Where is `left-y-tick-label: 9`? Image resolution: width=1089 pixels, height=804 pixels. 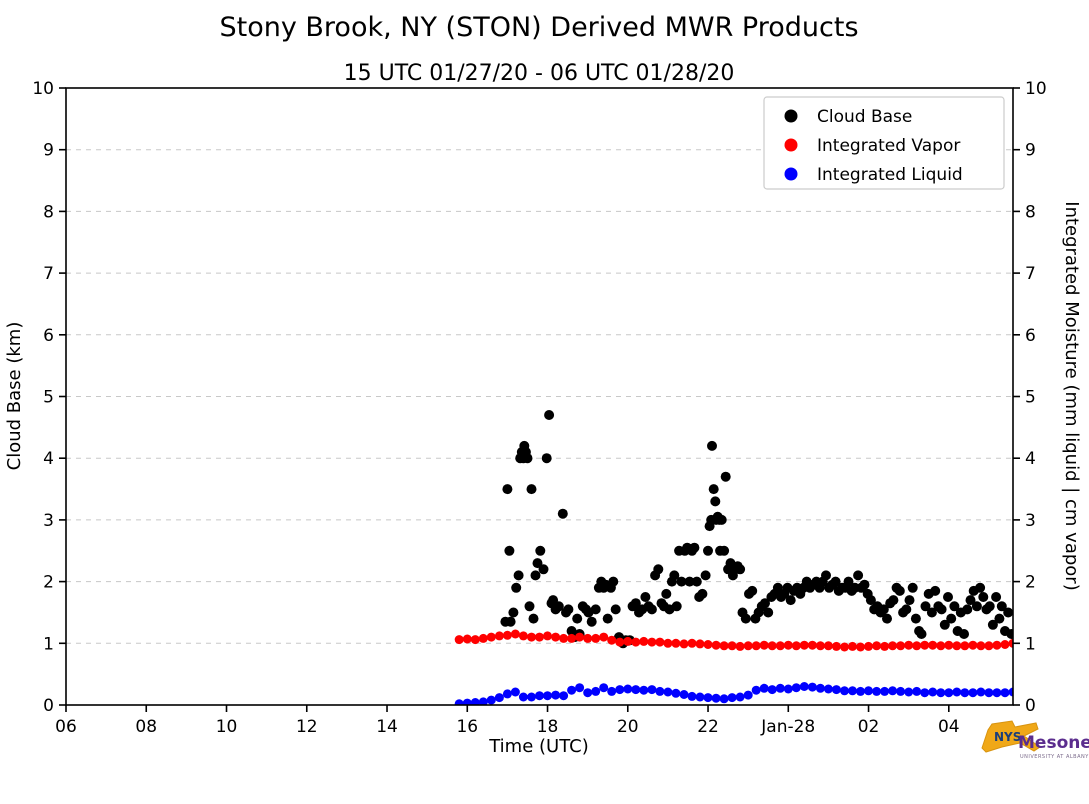 left-y-tick-label: 9 is located at coordinates (48, 151).